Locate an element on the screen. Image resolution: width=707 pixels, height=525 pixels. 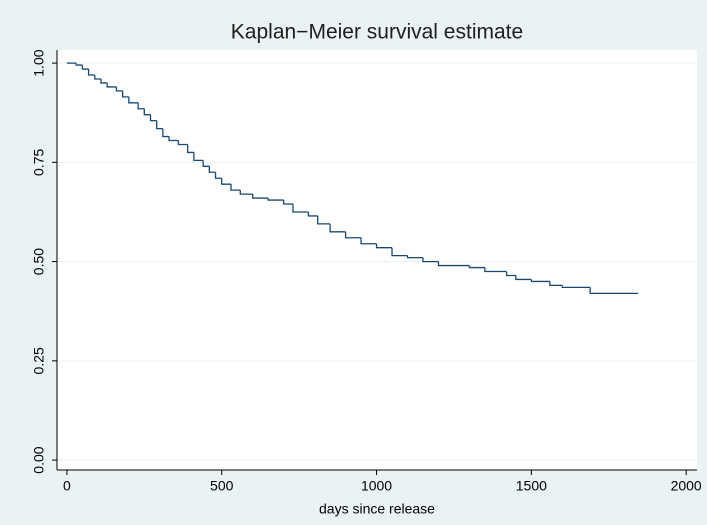
y-tick-label: 0.25 is located at coordinates (39, 360).